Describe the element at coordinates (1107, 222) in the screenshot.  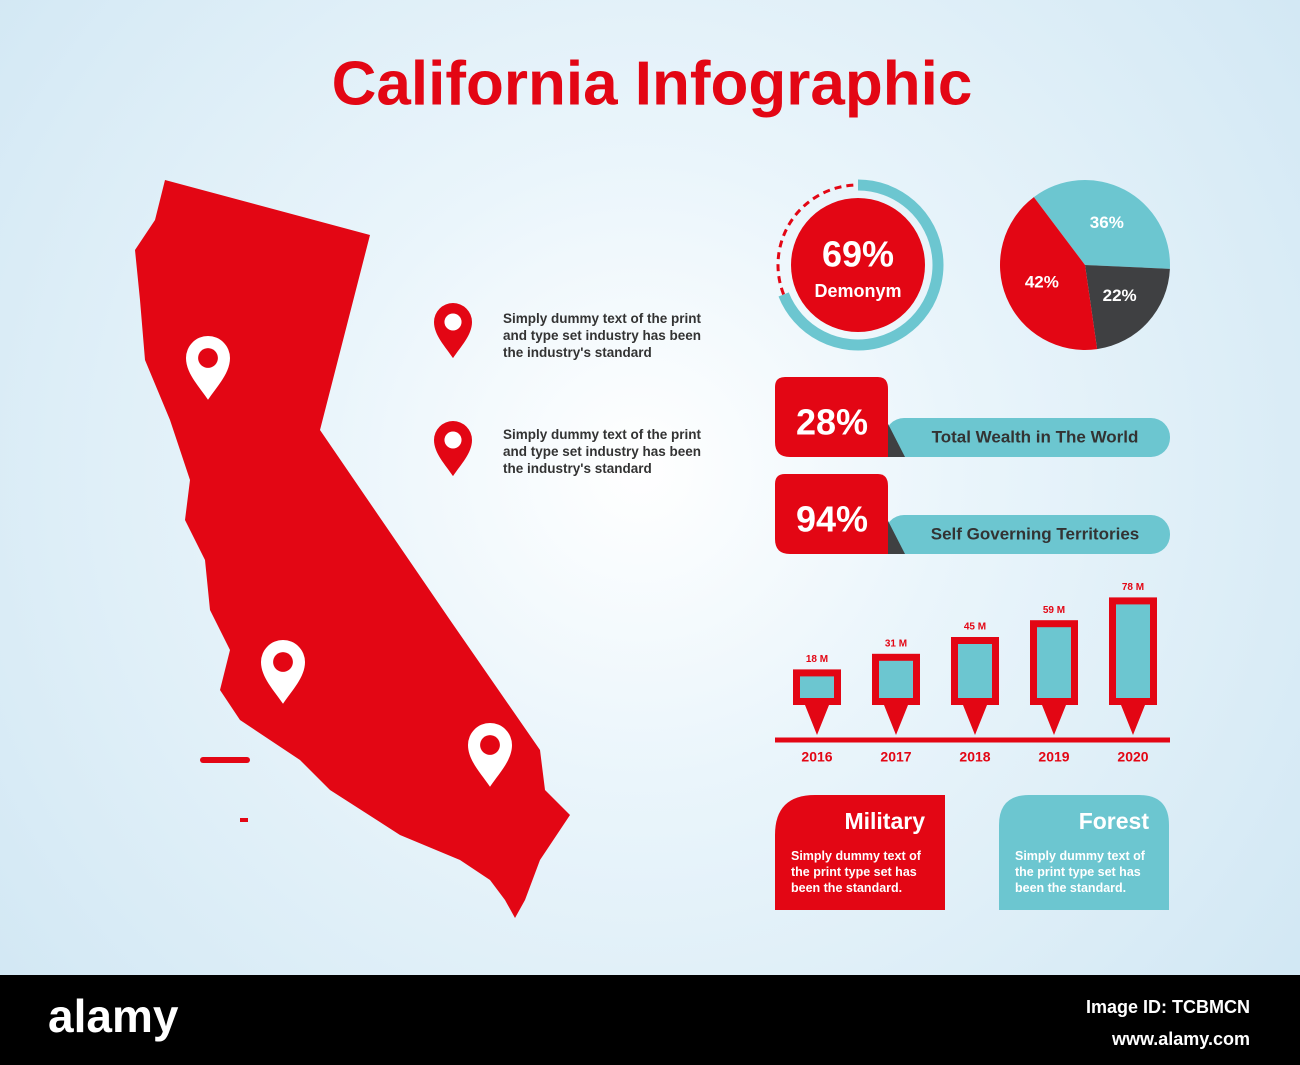
I see `pie-label: 36%` at that location.